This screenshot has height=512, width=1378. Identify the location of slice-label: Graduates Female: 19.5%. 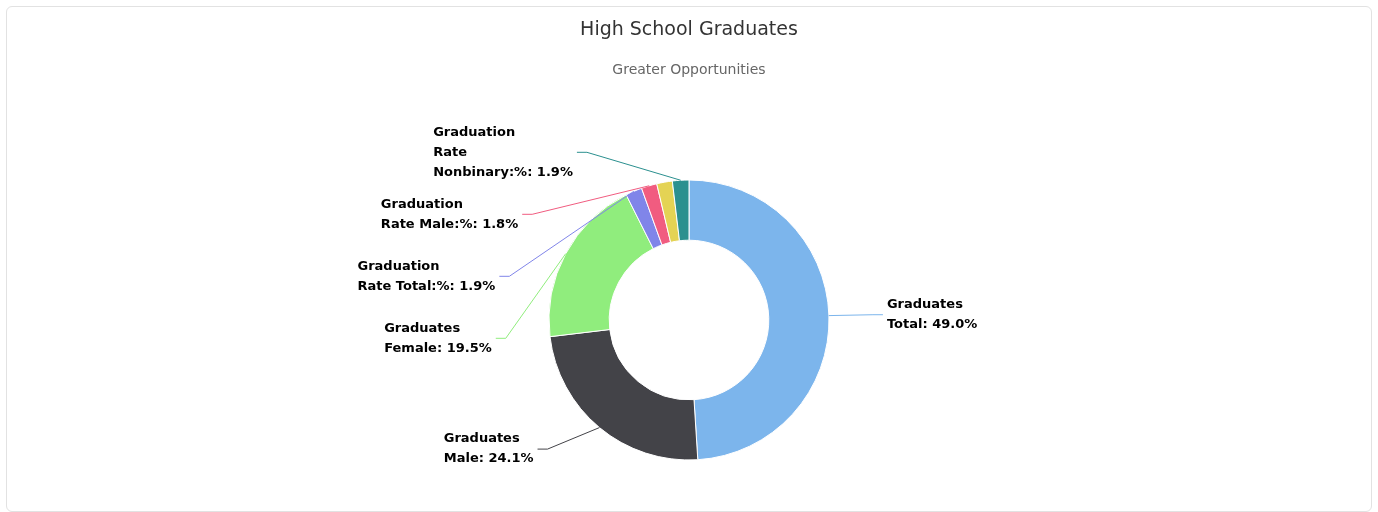
(438, 337).